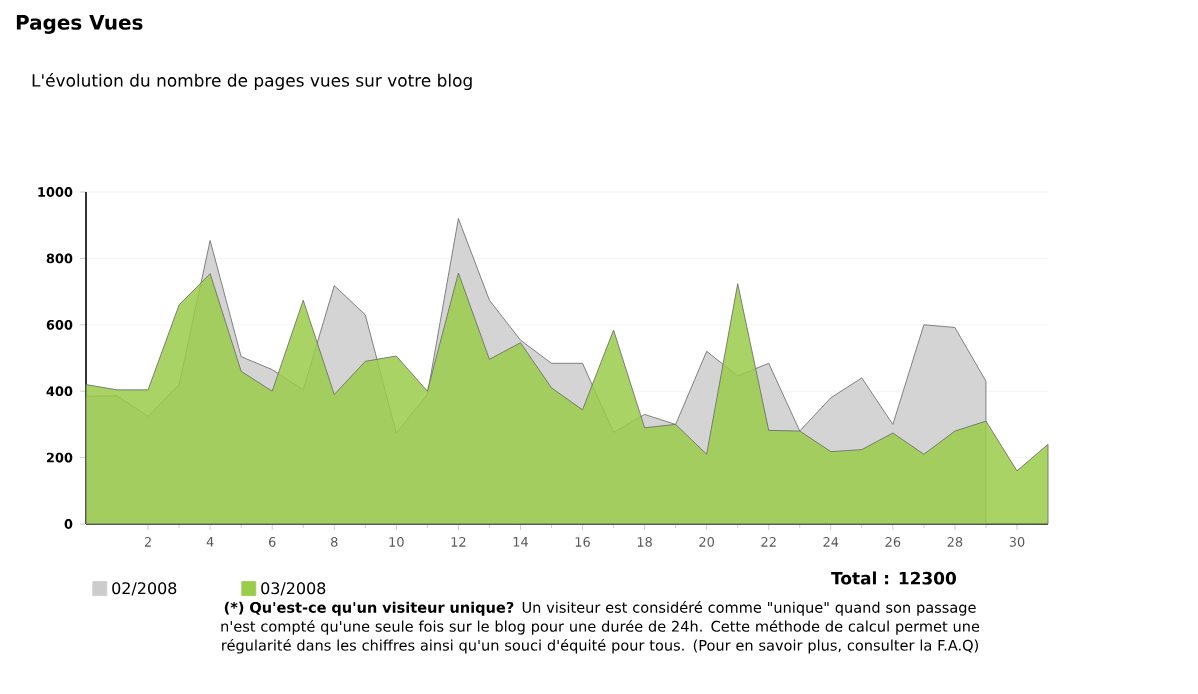  Describe the element at coordinates (79, 24) in the screenshot. I see `chart-title: Pages Vues` at that location.